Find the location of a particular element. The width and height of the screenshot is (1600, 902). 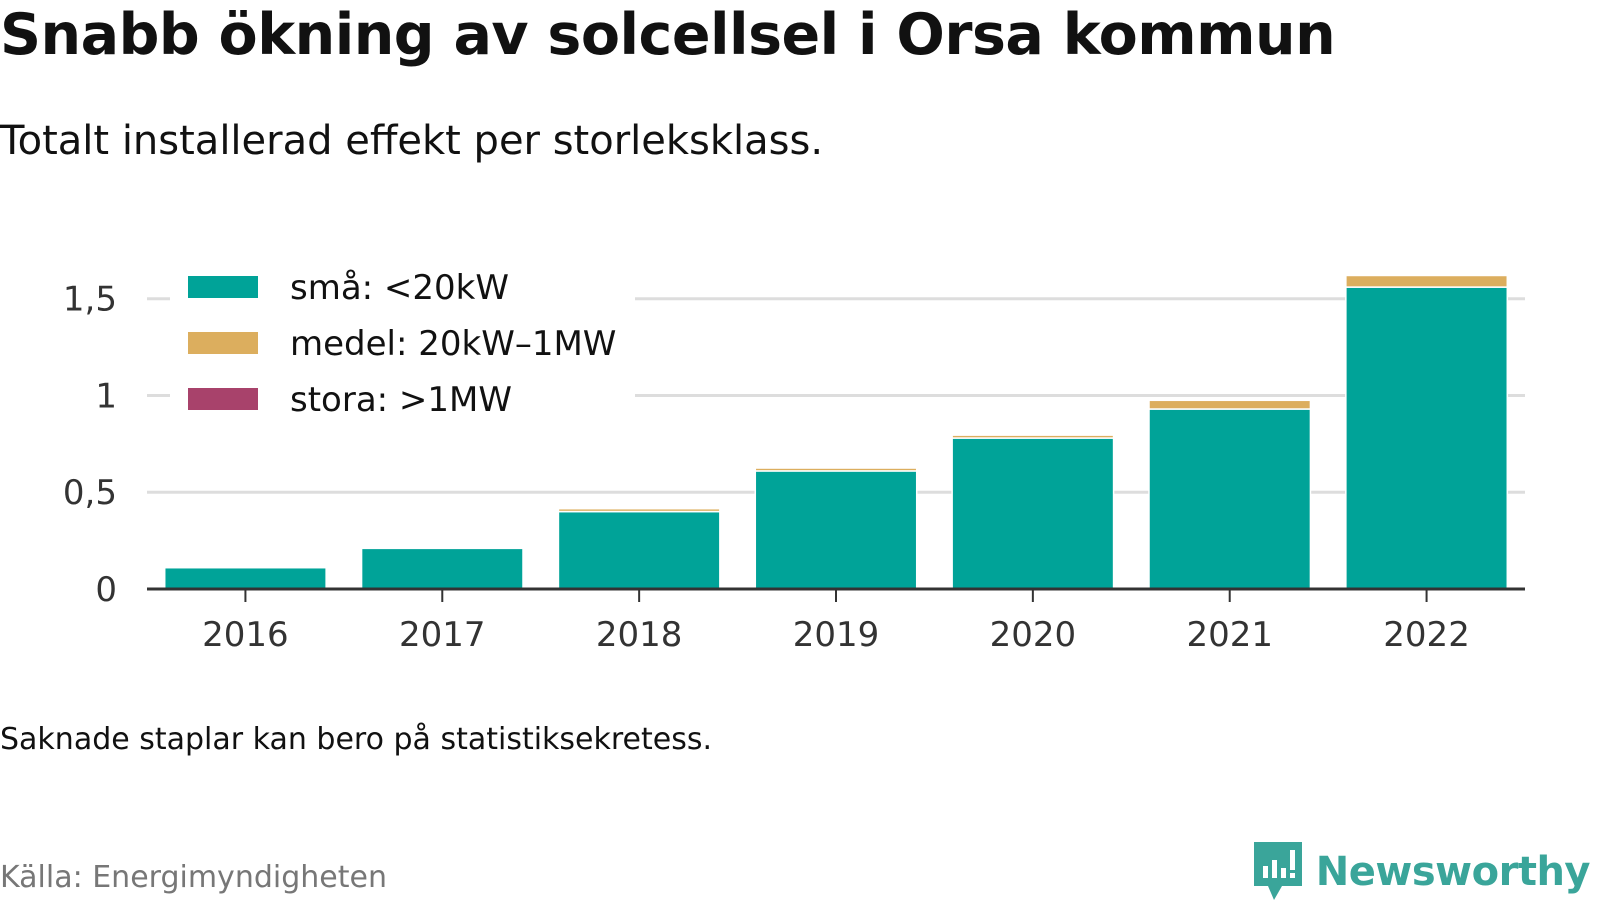

x-tick-label: 2021 is located at coordinates (1229, 635).